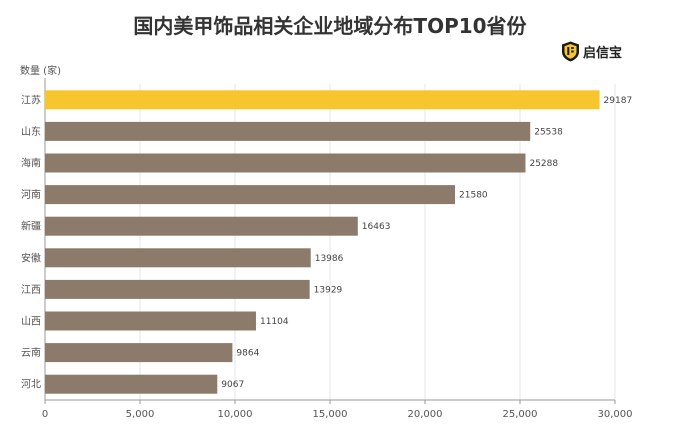 The height and width of the screenshot is (442, 681). I want to click on chart-title: 国内美甲饰品相关企业地域分布TOP10省份, so click(330, 26).